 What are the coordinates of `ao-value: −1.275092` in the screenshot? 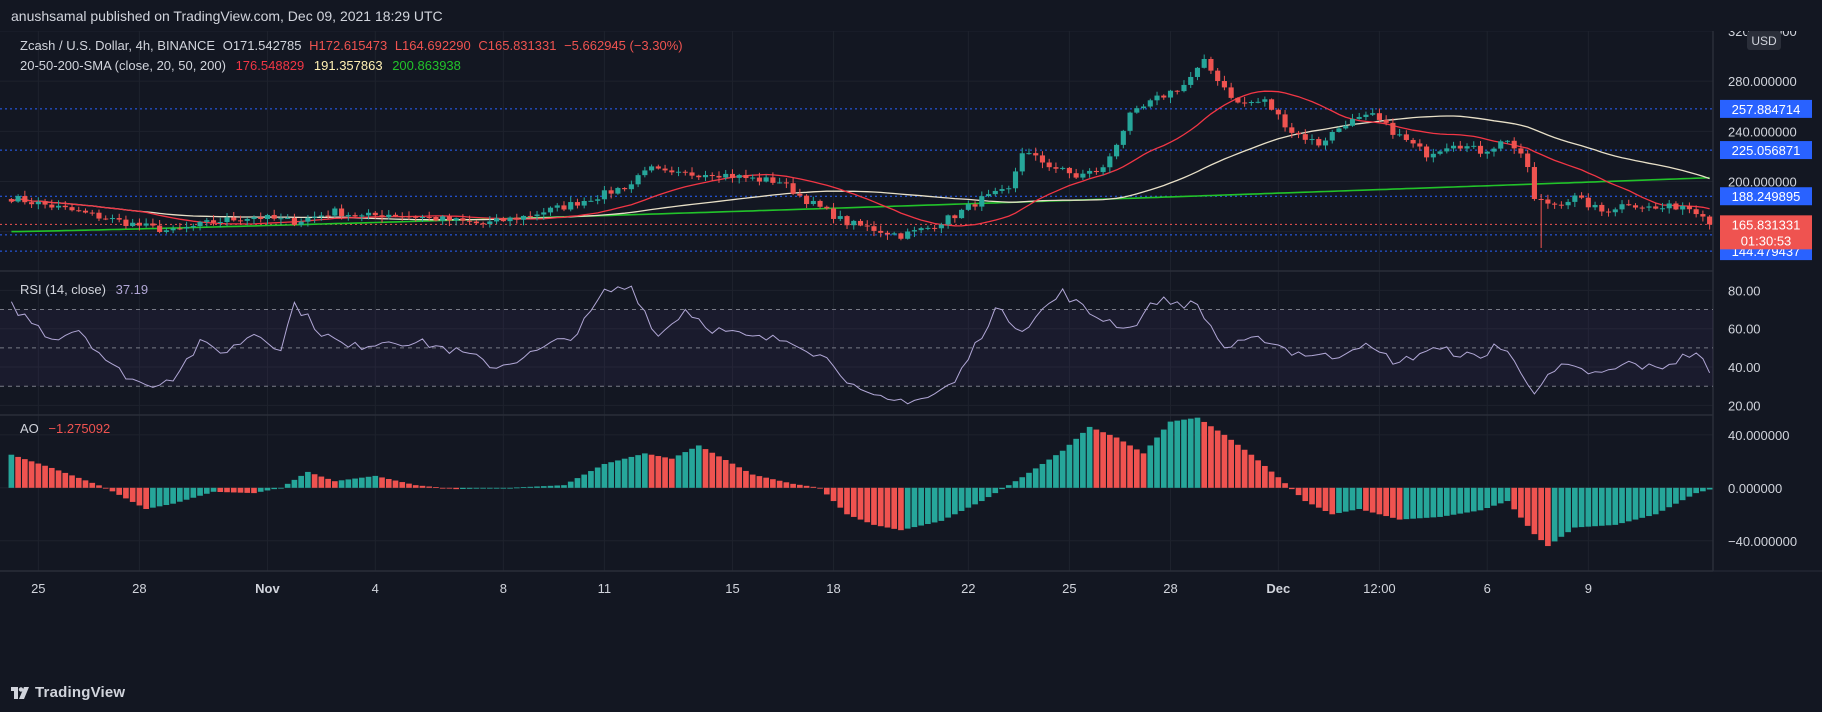 It's located at (79, 428).